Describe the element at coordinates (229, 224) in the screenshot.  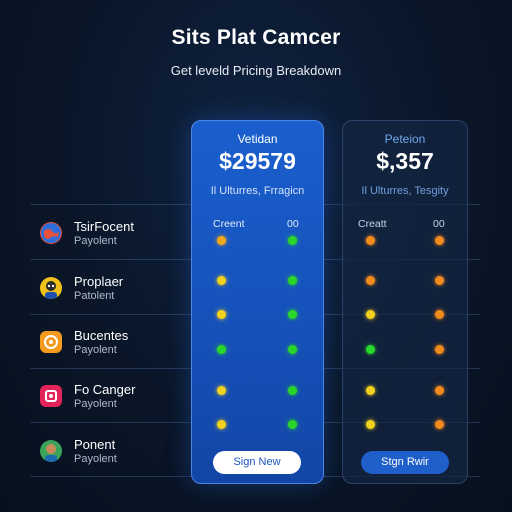
I see `column-header: Creent` at that location.